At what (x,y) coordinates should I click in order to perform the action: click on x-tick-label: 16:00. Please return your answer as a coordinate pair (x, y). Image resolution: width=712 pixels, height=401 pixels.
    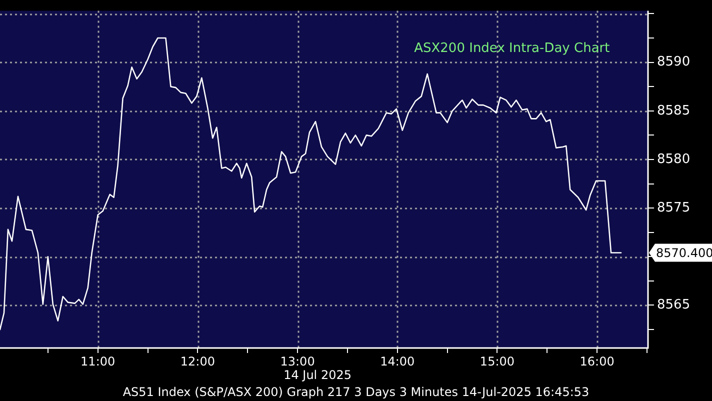
    Looking at the image, I should click on (597, 361).